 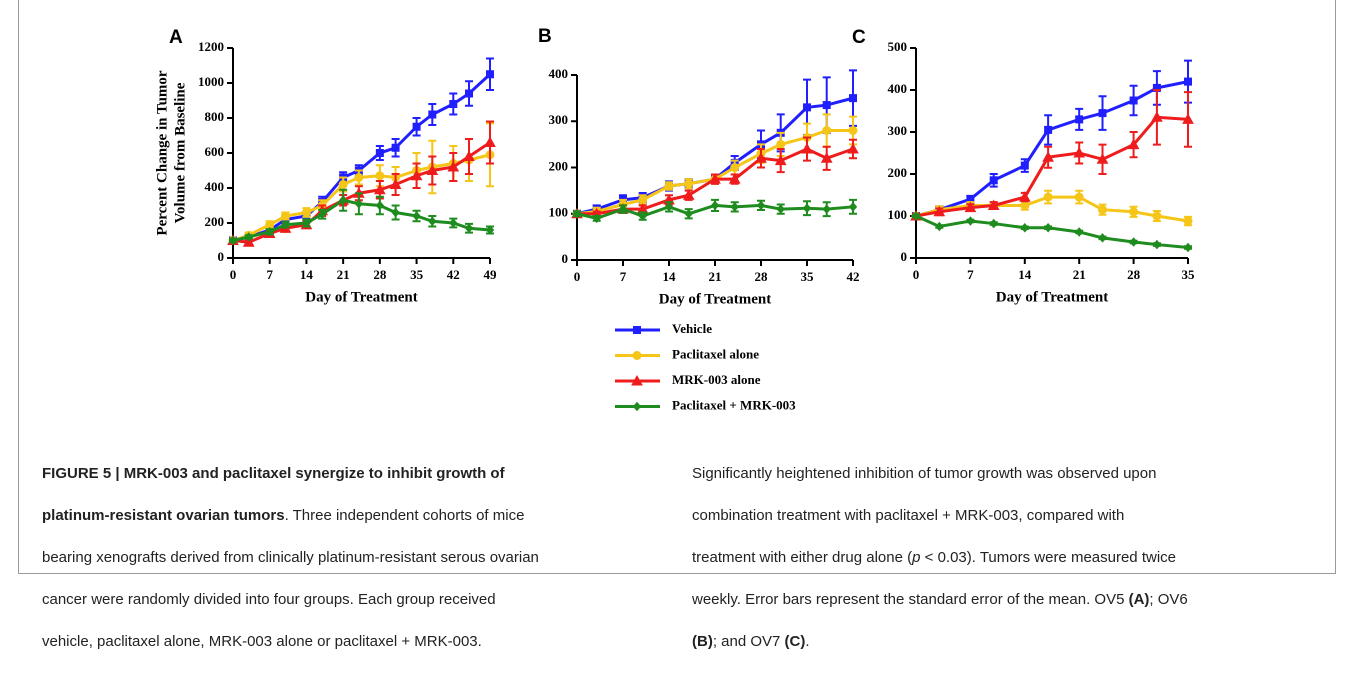 What do you see at coordinates (404, 515) in the screenshot?
I see `caption-text: . Three independent cohorts of mice` at bounding box center [404, 515].